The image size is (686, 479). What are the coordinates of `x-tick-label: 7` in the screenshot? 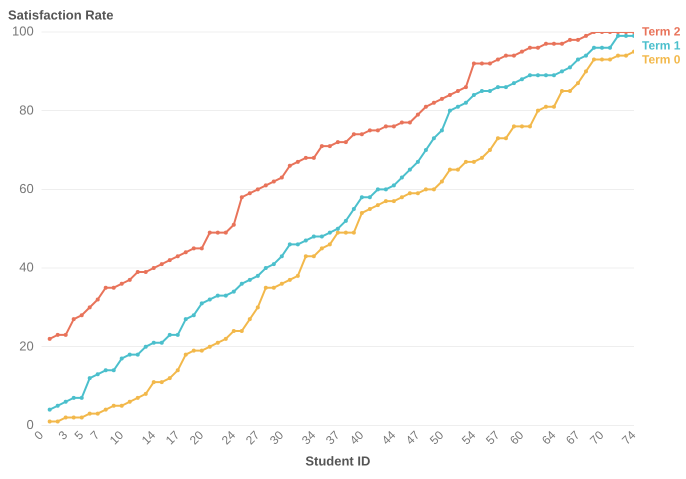 It's located at (95, 435).